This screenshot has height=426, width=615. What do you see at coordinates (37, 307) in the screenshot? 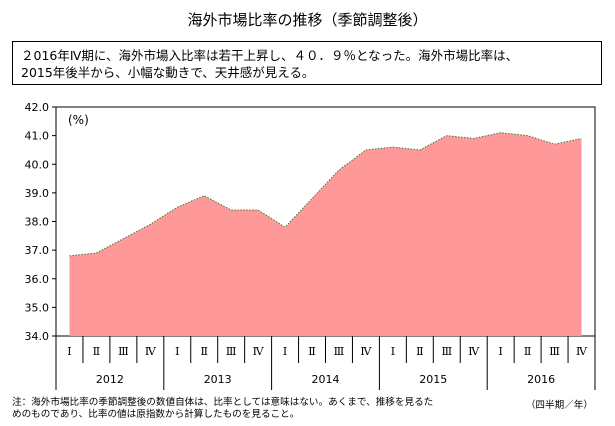
I see `y-tick-label: 35.0` at bounding box center [37, 307].